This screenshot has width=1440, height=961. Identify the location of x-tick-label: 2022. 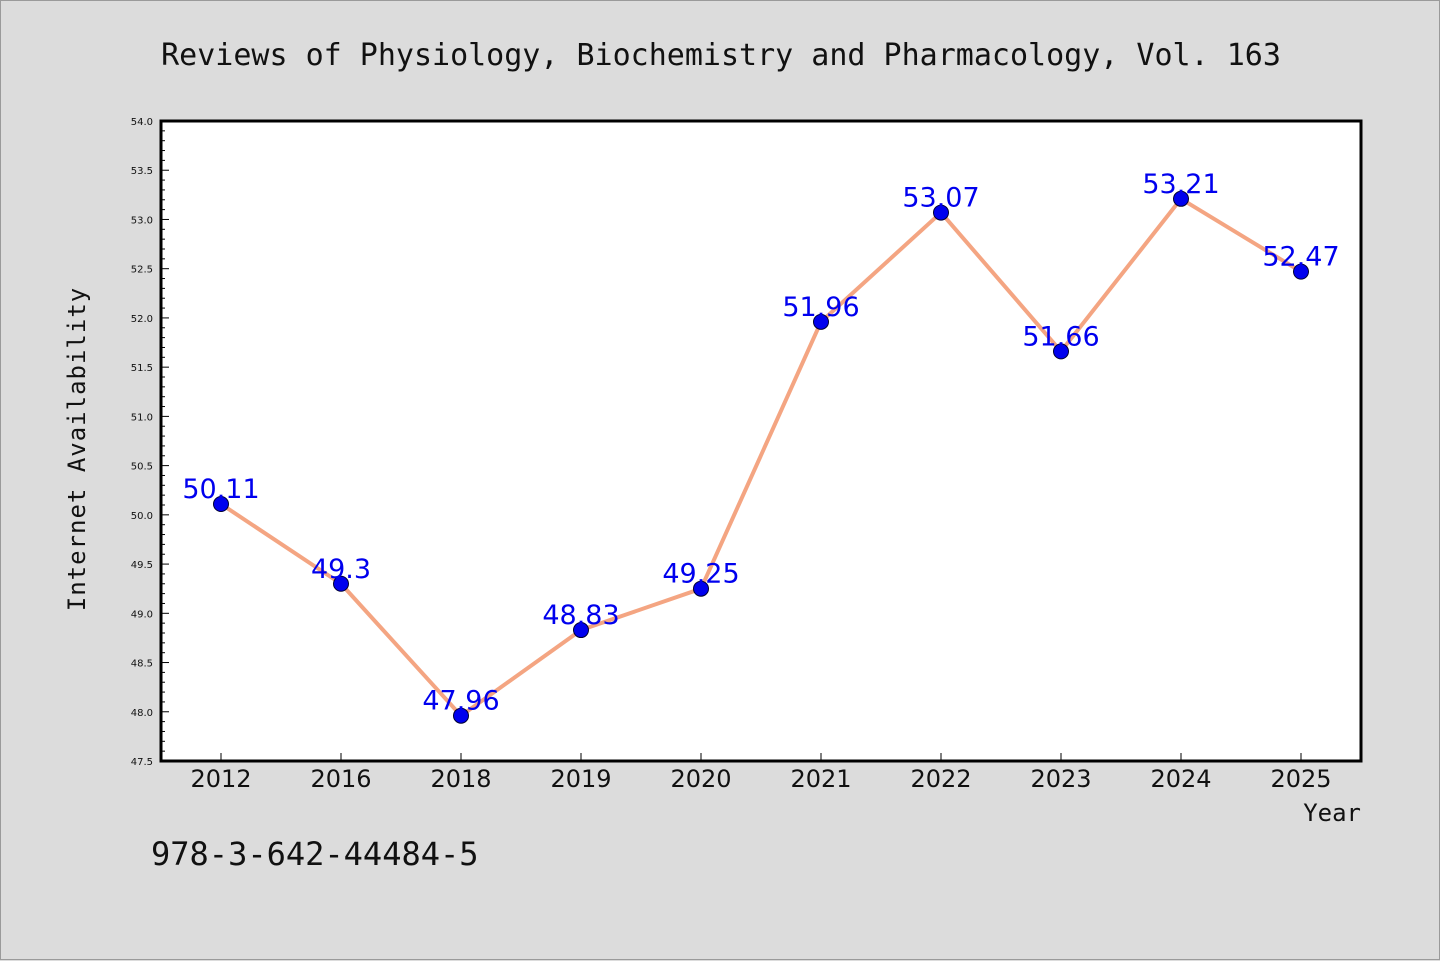
(940, 779).